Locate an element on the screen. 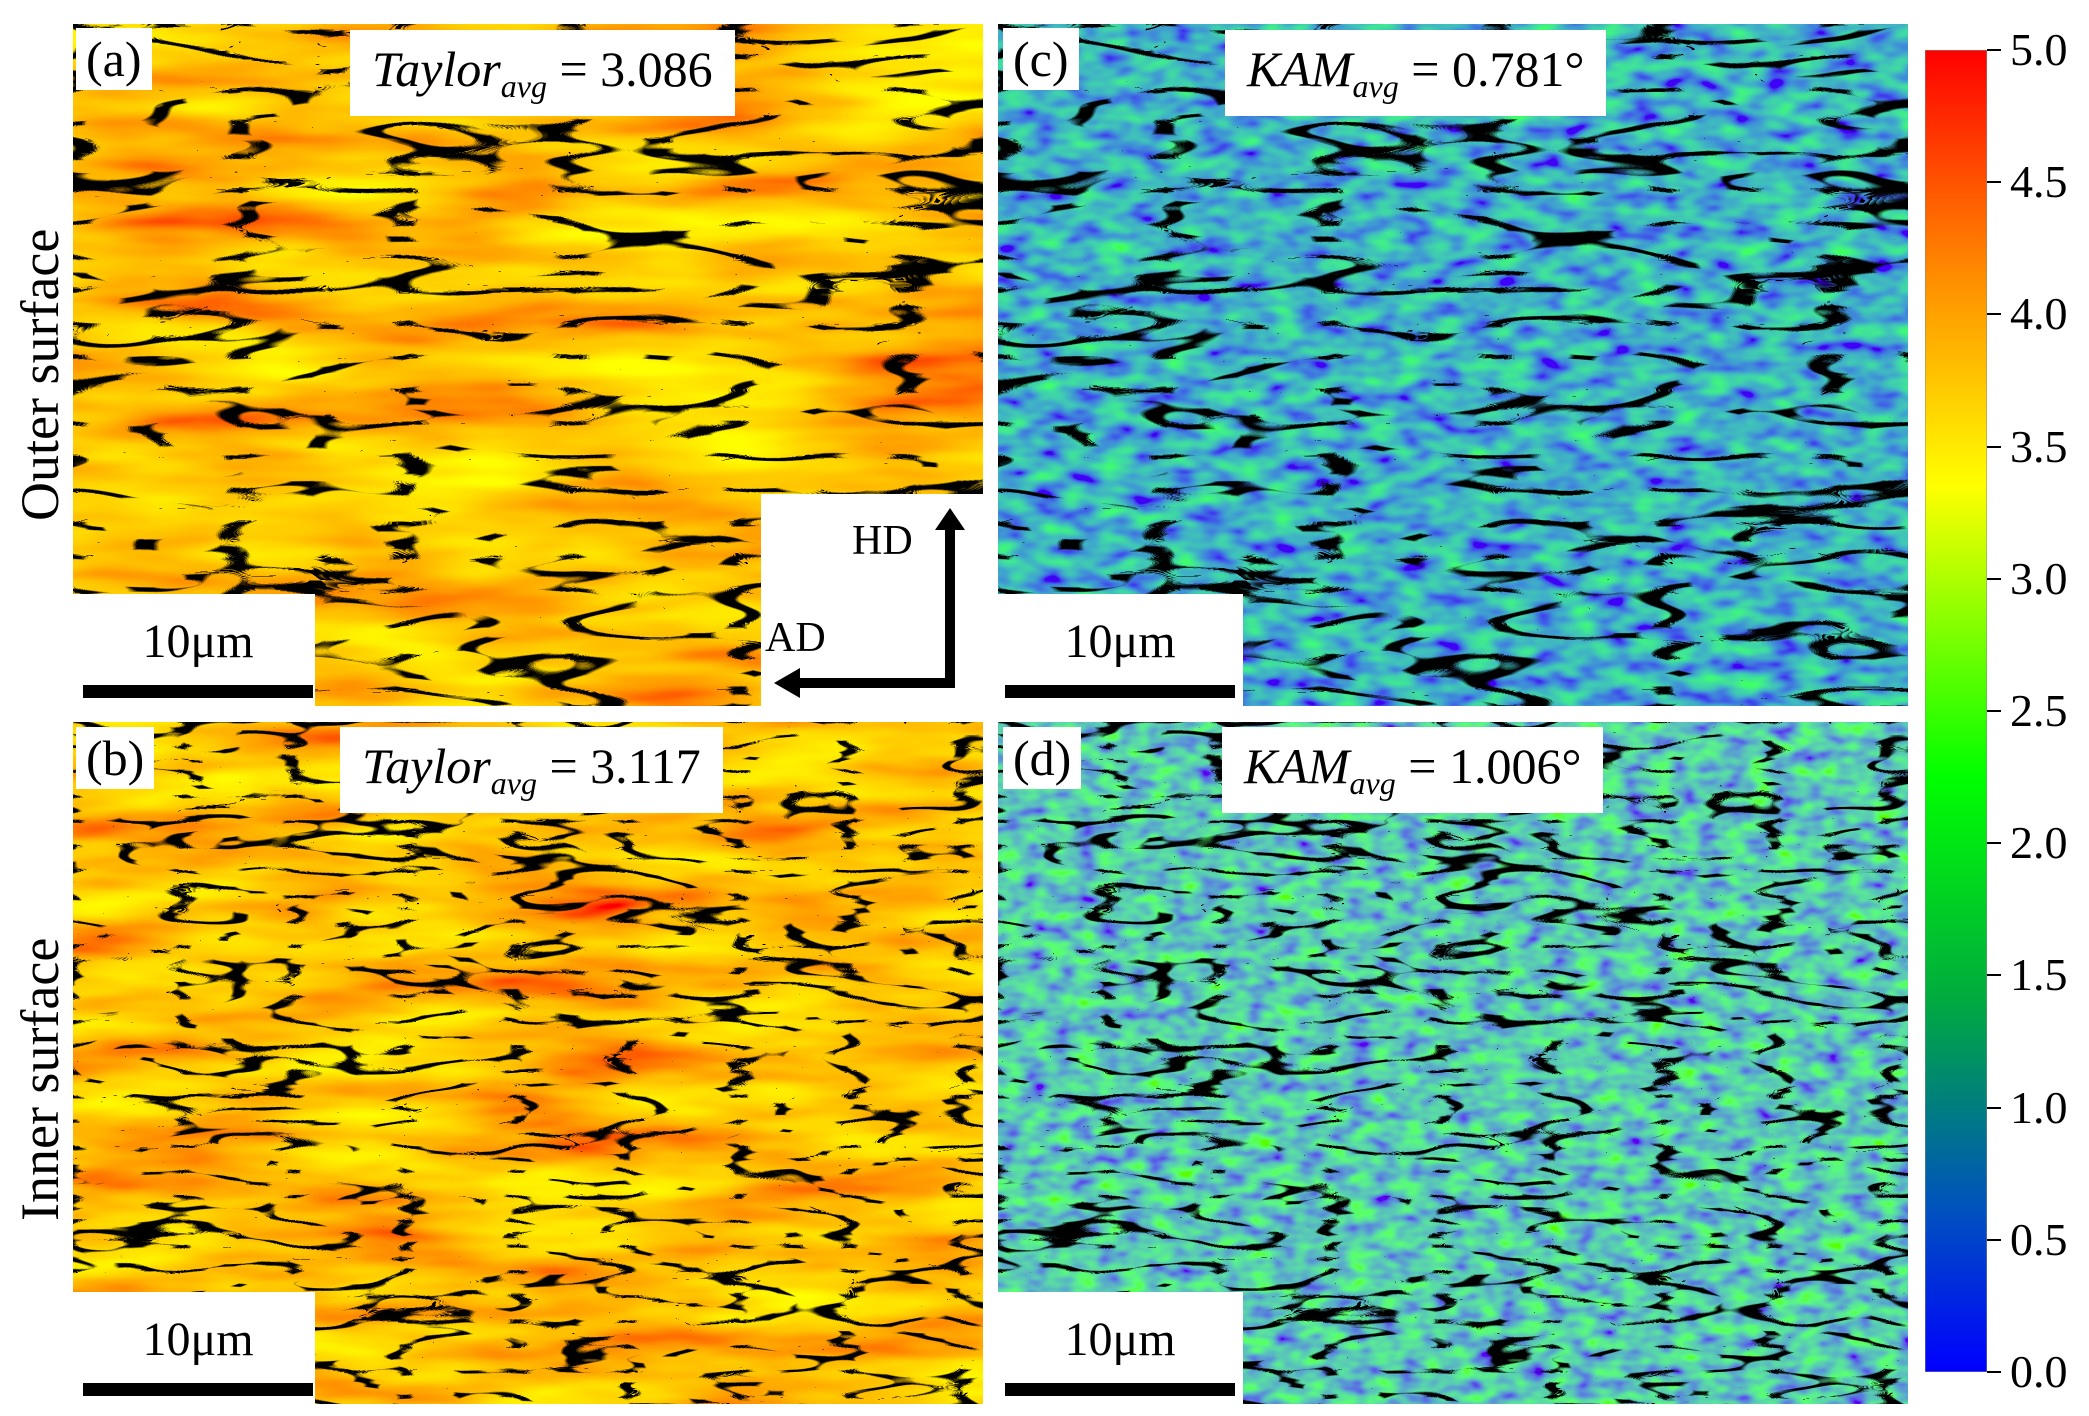 The height and width of the screenshot is (1416, 2089). panel-b-scale-bar is located at coordinates (198, 1389).